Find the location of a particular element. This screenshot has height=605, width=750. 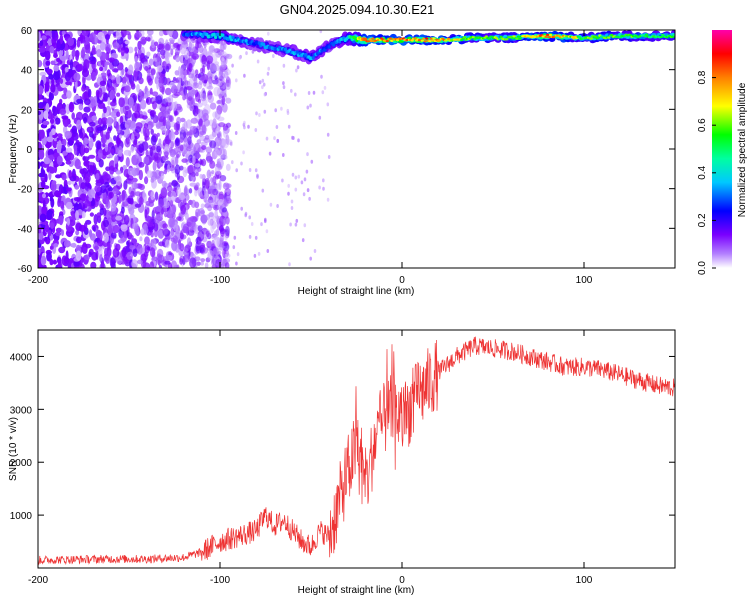

y-tick-label: -40 is located at coordinates (25, 229).